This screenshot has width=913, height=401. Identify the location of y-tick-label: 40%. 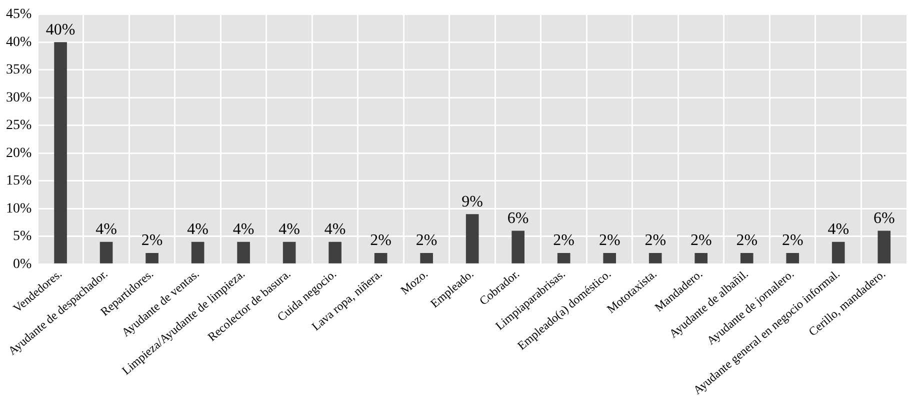
(19, 42).